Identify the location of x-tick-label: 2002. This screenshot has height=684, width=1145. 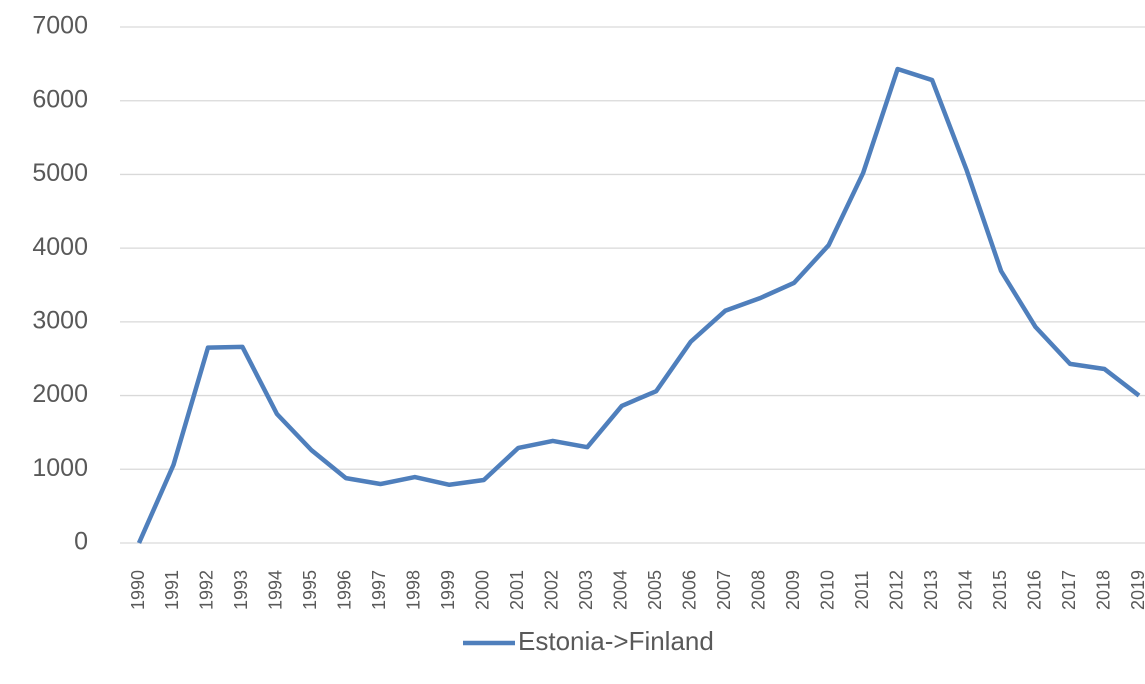
(552, 590).